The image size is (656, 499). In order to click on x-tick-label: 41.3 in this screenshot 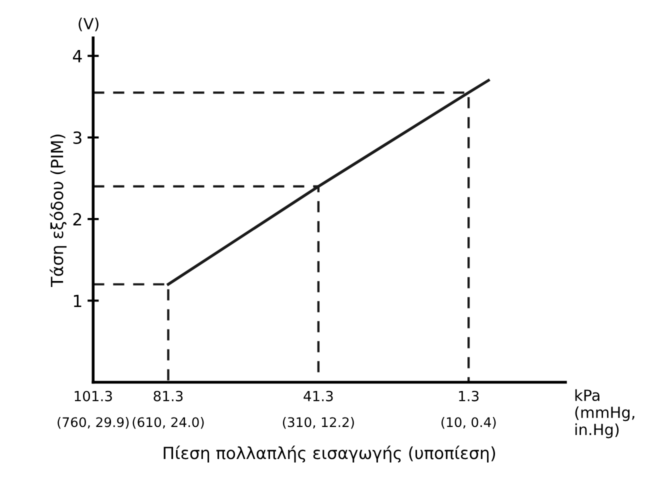, I will do `click(318, 396)`.